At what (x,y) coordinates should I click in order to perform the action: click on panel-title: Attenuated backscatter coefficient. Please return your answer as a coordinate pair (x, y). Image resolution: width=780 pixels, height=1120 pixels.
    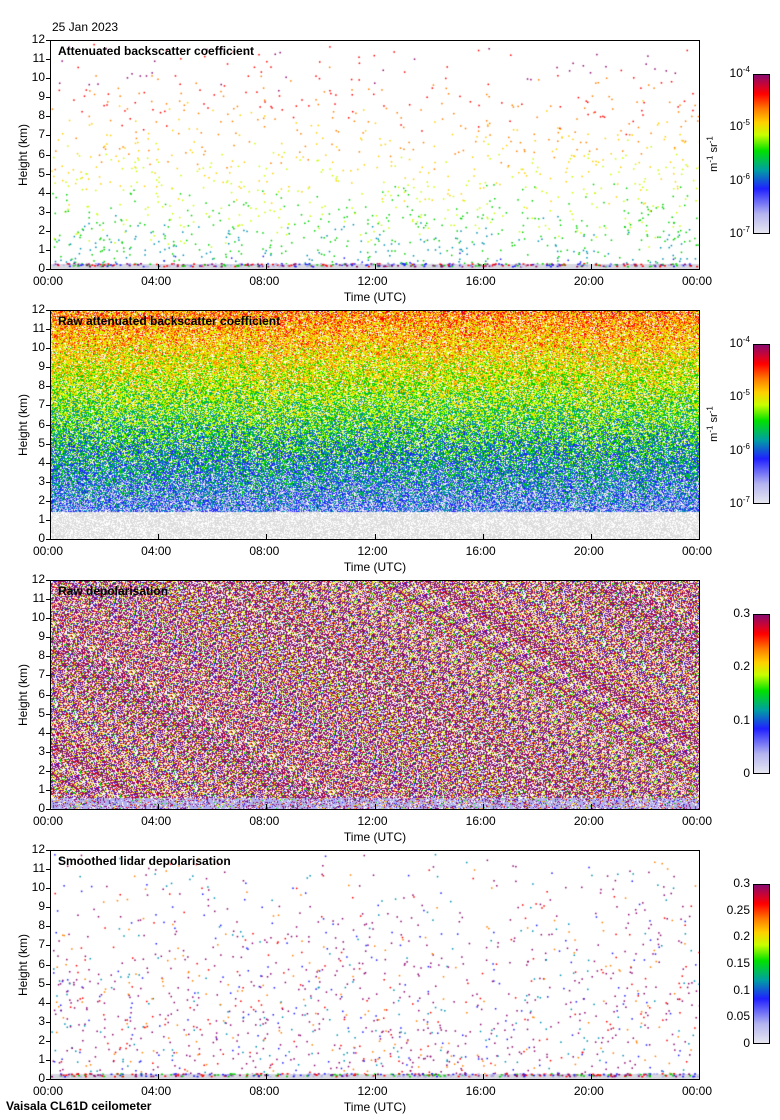
    Looking at the image, I should click on (156, 51).